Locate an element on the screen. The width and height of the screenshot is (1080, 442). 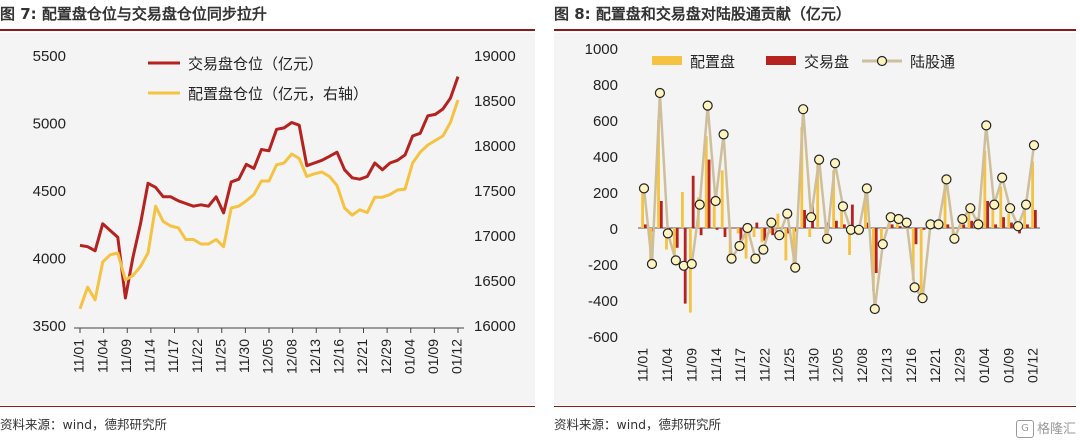
right-y-tick-label: 17500 is located at coordinates (495, 191).